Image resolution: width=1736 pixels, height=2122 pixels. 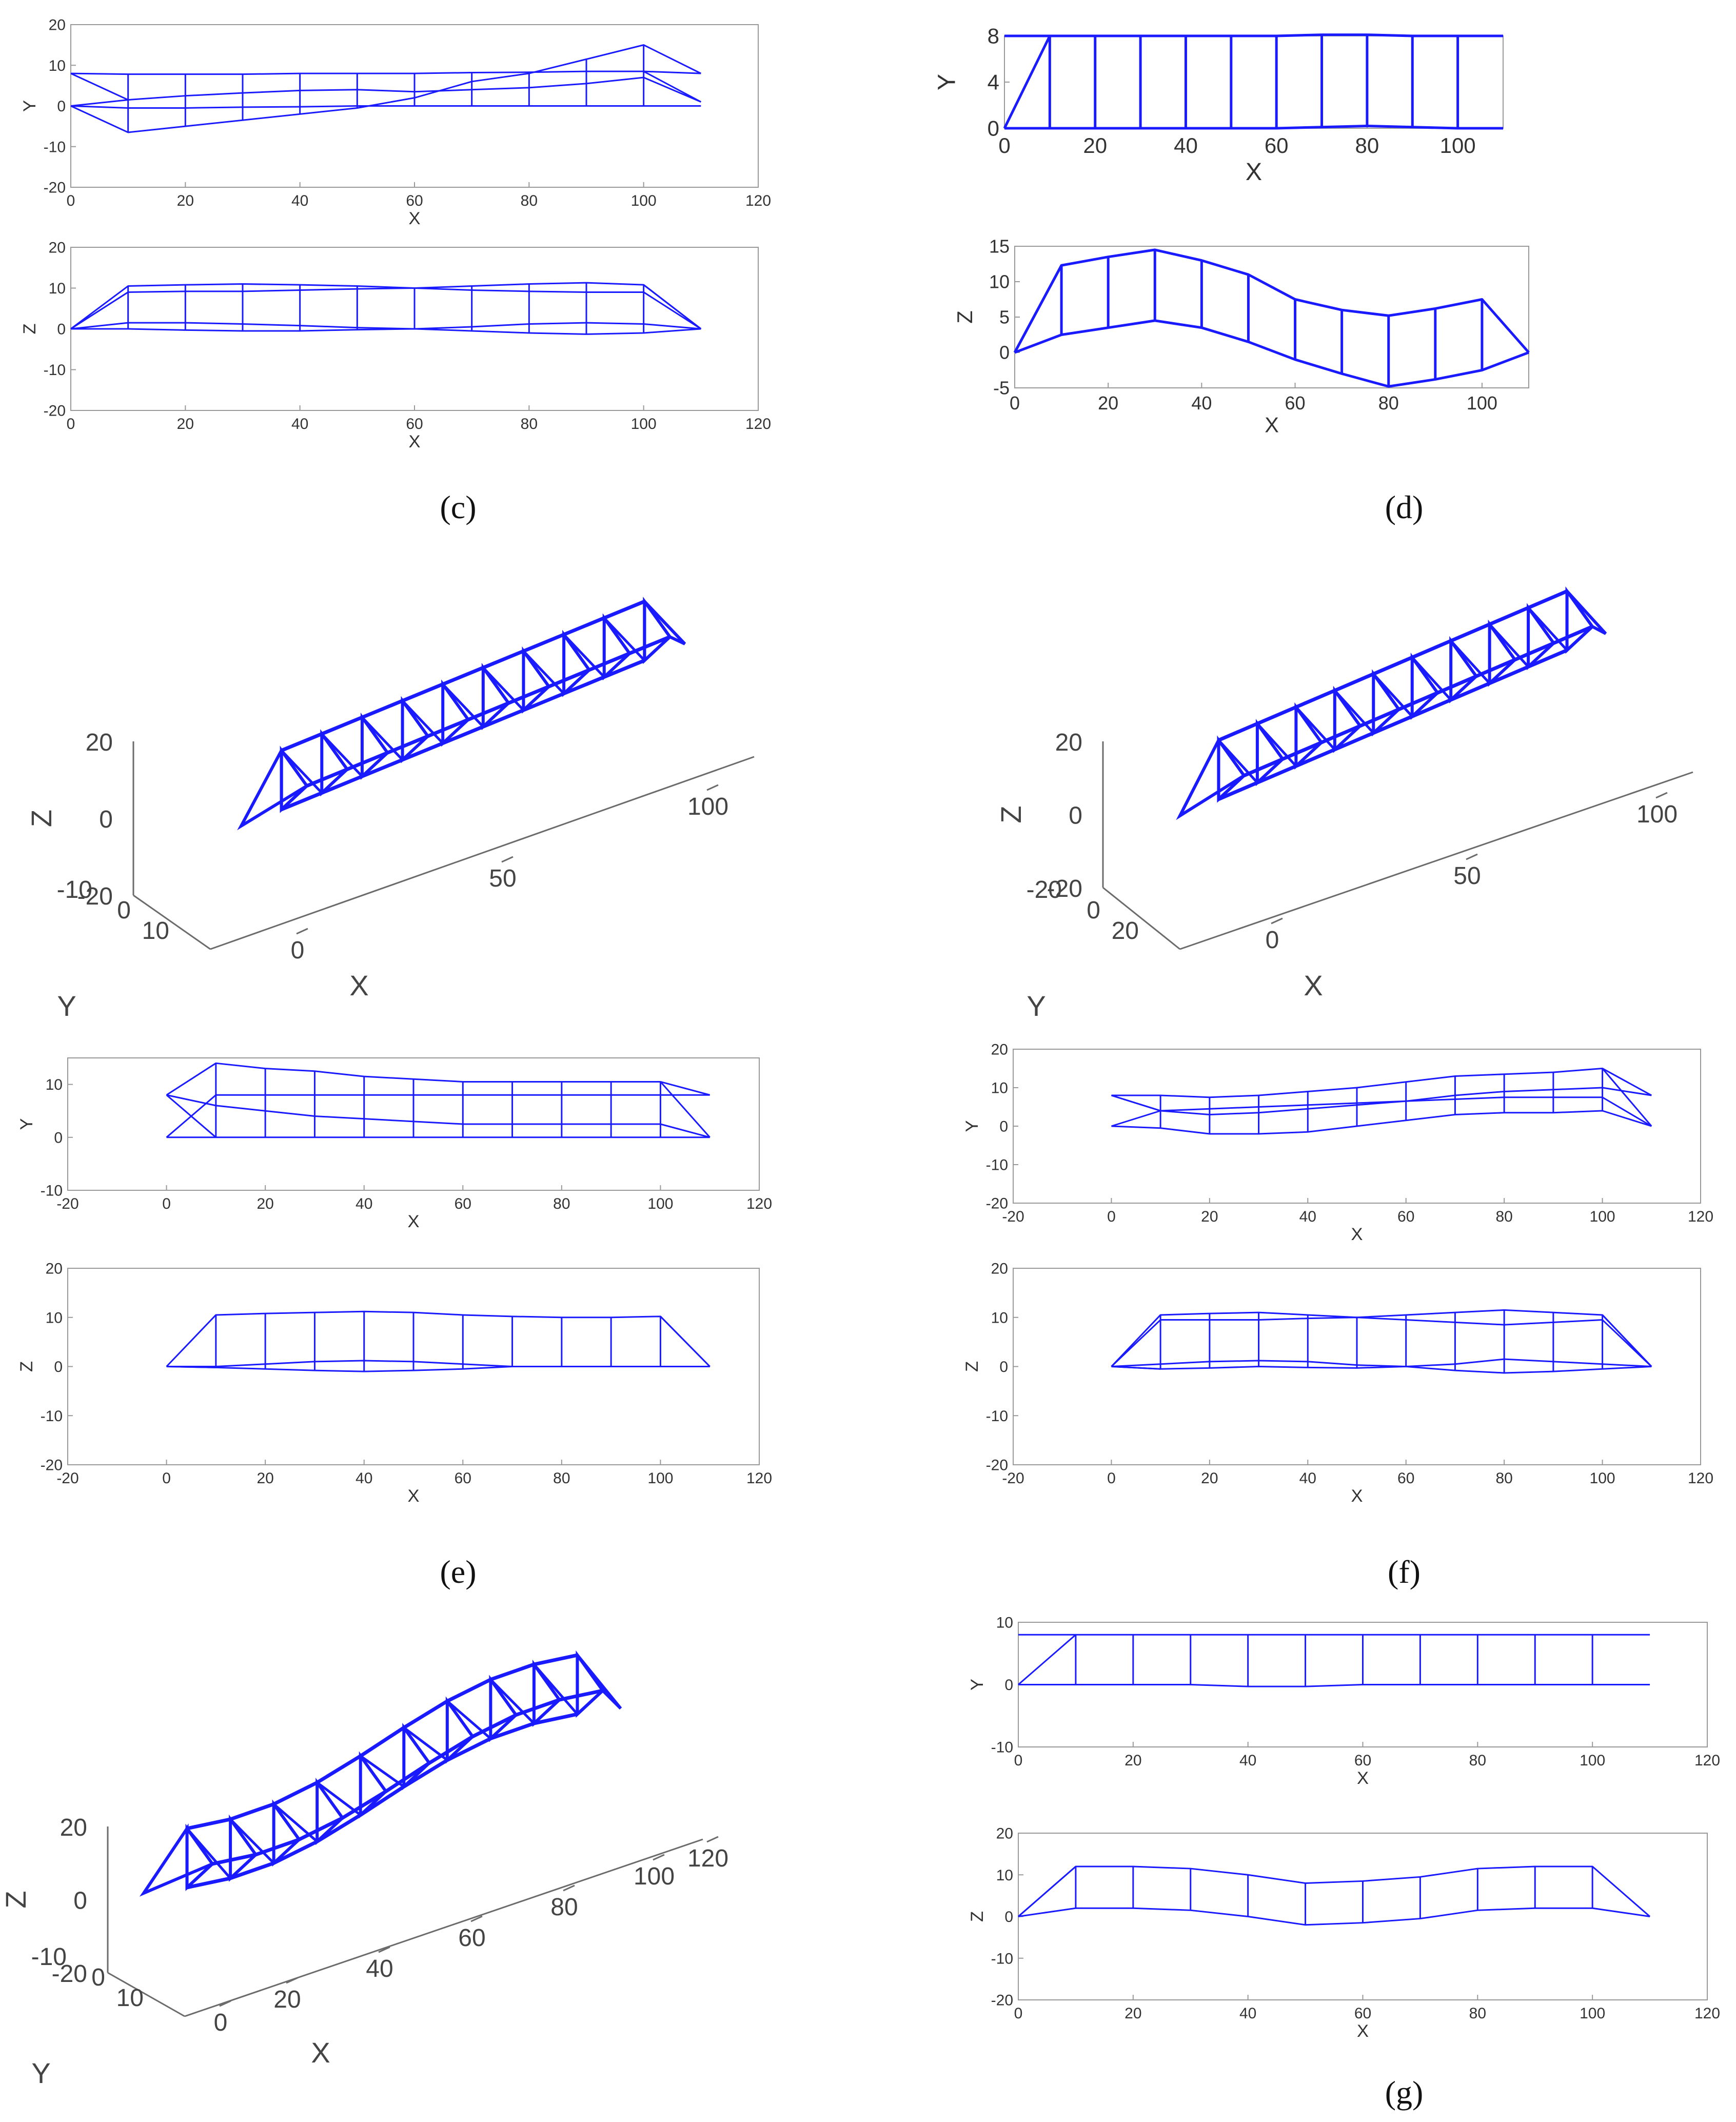 What do you see at coordinates (80, 1901) in the screenshot?
I see `z-tick-label: 0` at bounding box center [80, 1901].